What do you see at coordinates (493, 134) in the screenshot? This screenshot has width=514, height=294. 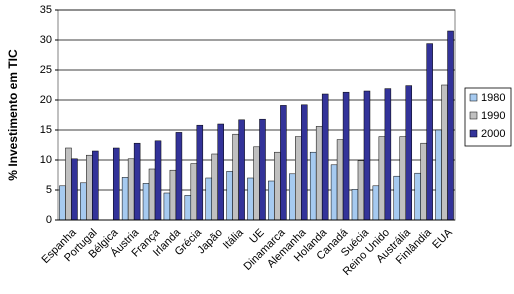 I see `legend-label: 2000` at bounding box center [493, 134].